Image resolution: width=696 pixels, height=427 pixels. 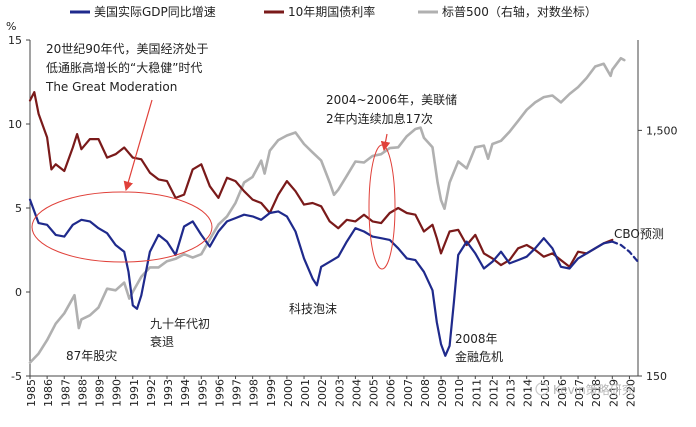 I want to click on x-tick-label: 2015, so click(x=545, y=393).